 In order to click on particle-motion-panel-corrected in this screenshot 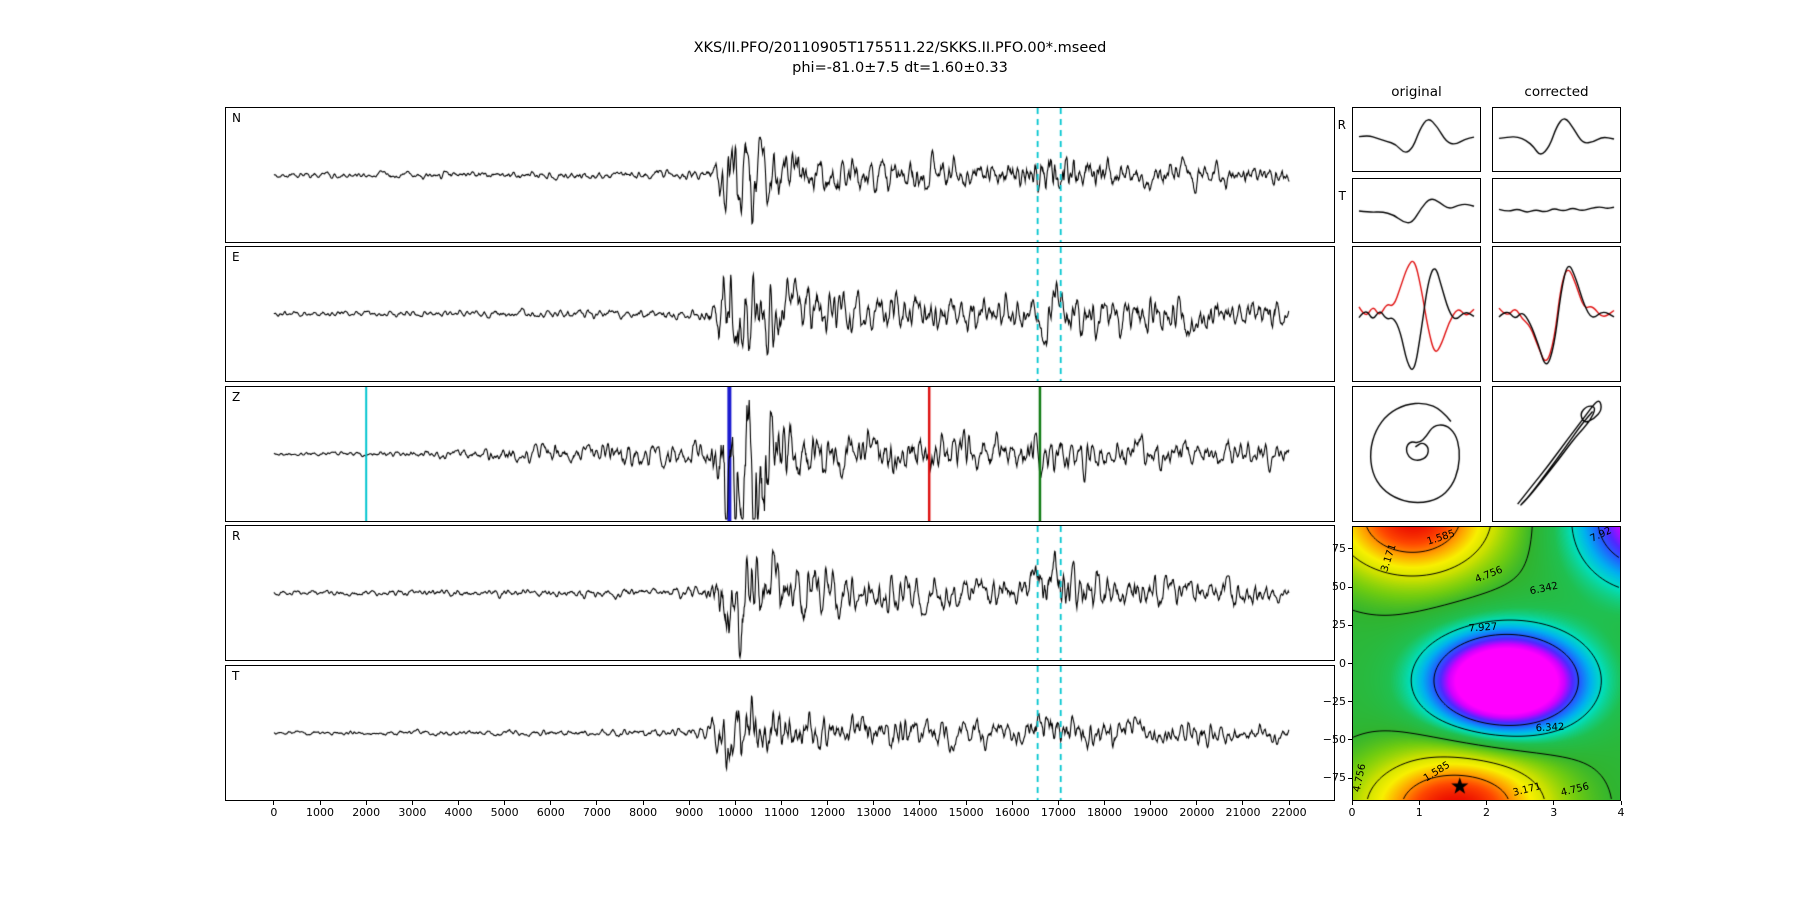, I will do `click(1556, 454)`.